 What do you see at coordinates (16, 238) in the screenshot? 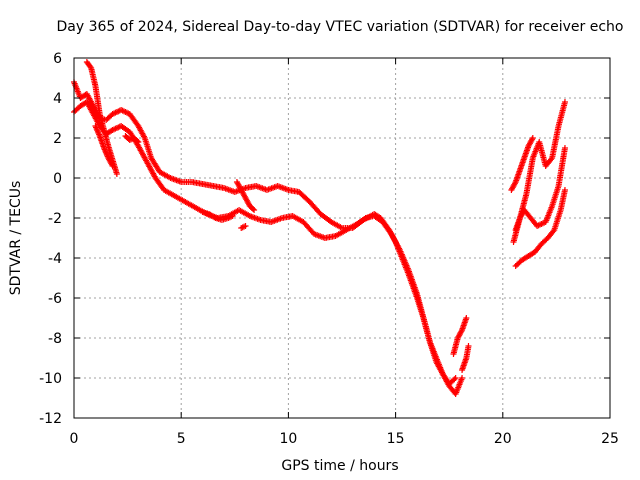
I see `y-axis-label: SDTVAR / TECUs` at bounding box center [16, 238].